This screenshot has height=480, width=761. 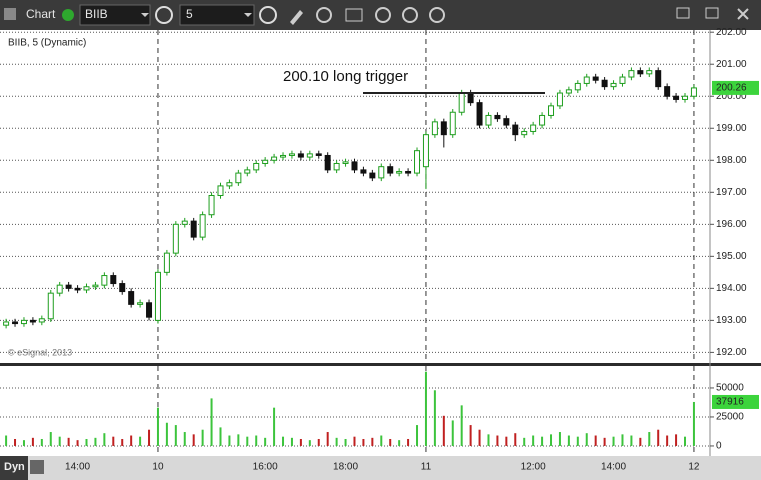 What do you see at coordinates (743, 14) in the screenshot?
I see `close-icon` at bounding box center [743, 14].